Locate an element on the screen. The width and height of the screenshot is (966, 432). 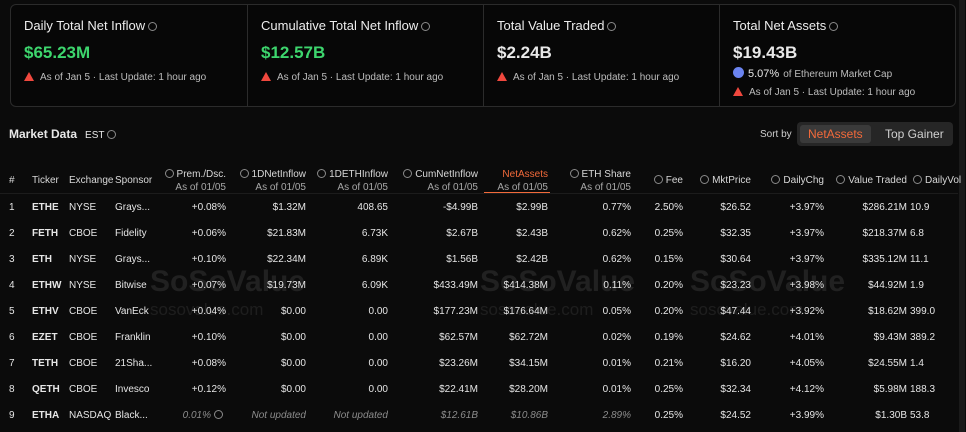
table-cell: 0.19% is located at coordinates (660, 338).